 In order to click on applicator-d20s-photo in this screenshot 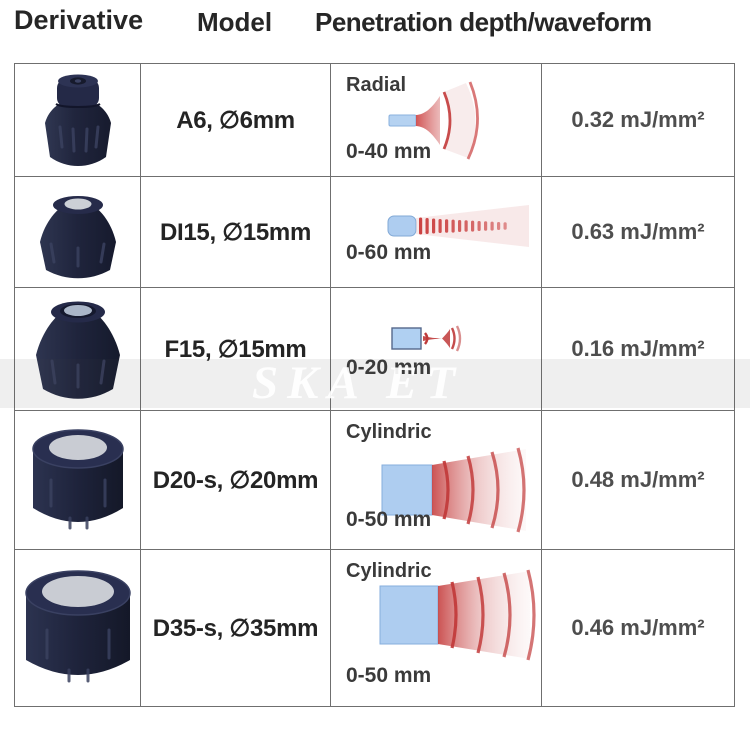, I will do `click(77, 479)`.